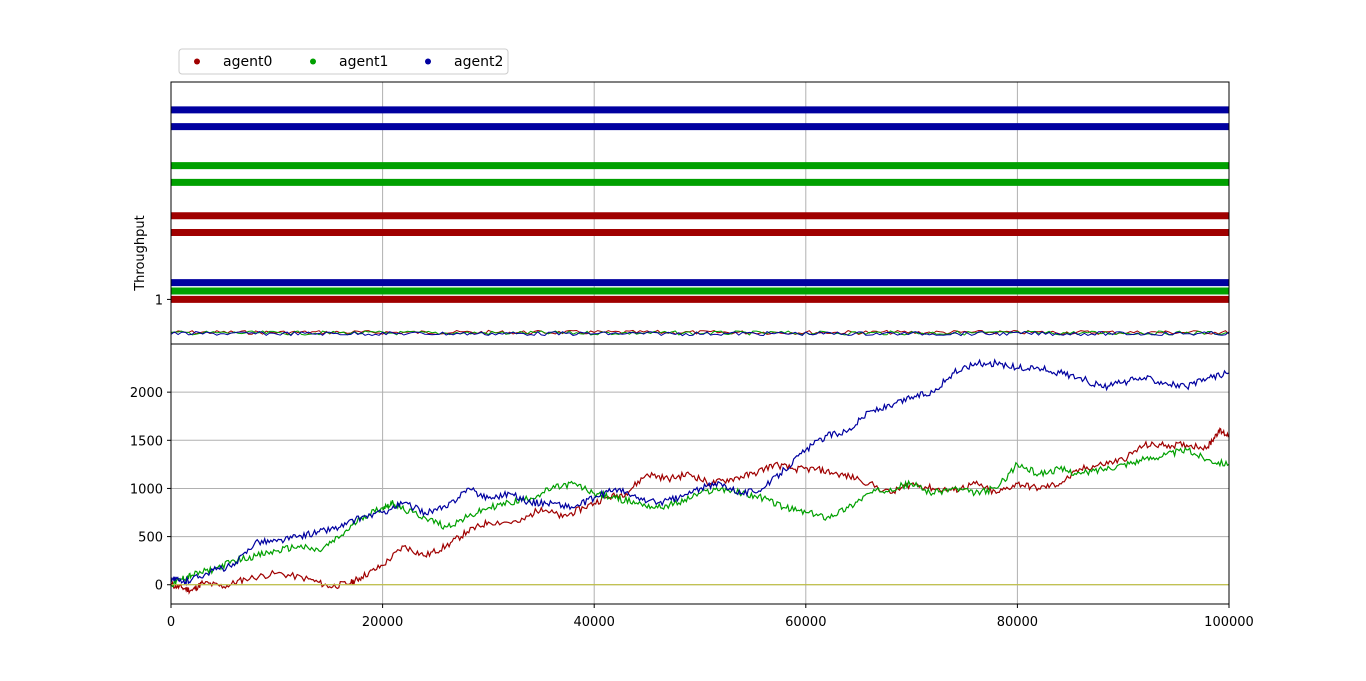 The height and width of the screenshot is (681, 1366). What do you see at coordinates (146, 441) in the screenshot?
I see `y-tick-label: 1500` at bounding box center [146, 441].